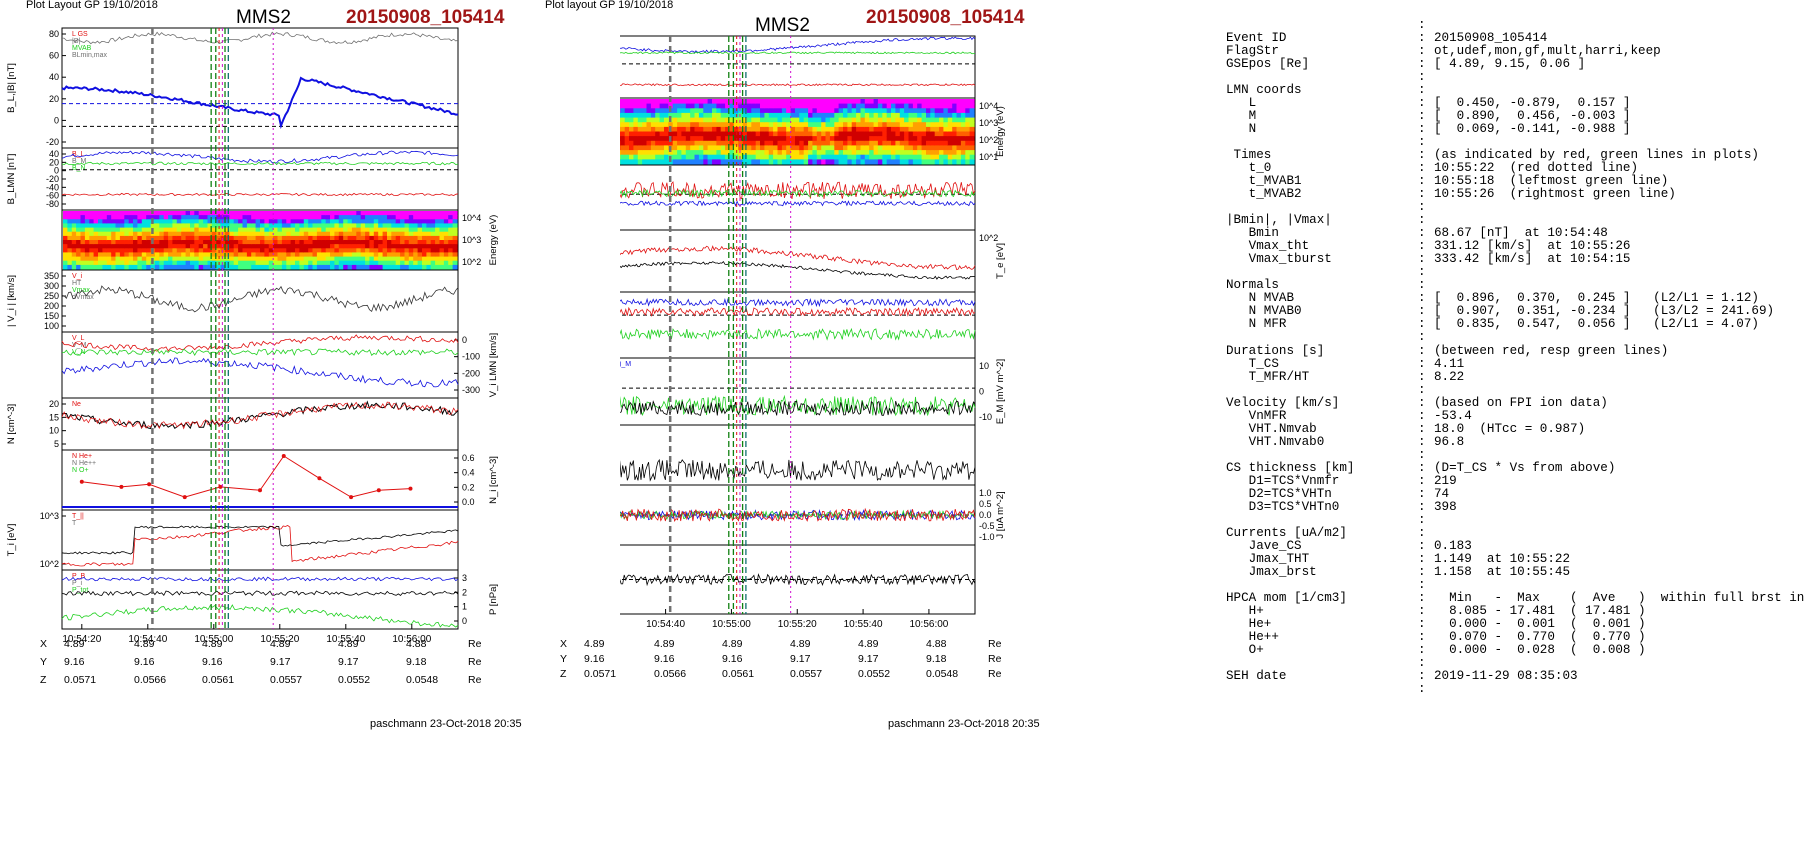  I want to click on em-line, so click(798, 334).